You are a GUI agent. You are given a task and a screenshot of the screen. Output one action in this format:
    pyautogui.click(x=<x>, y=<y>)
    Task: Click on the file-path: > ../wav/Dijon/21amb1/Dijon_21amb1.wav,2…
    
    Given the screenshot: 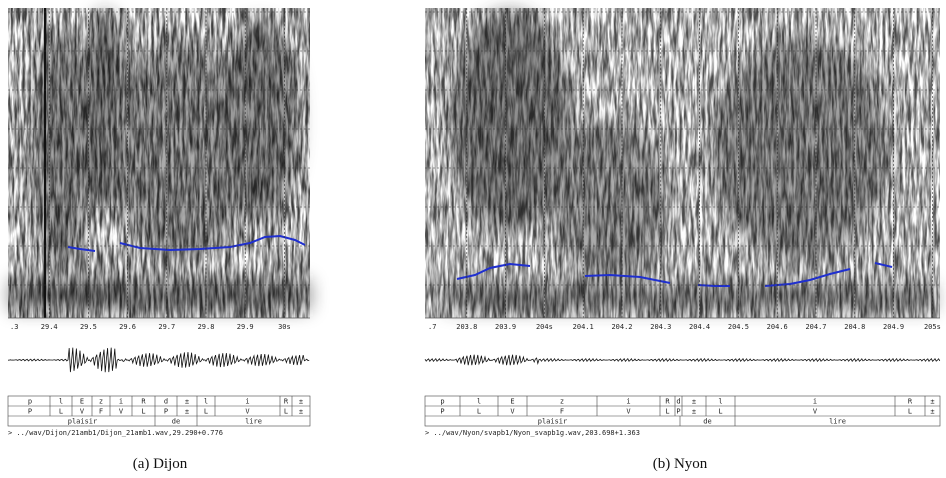 What is the action you would take?
    pyautogui.click(x=115, y=433)
    